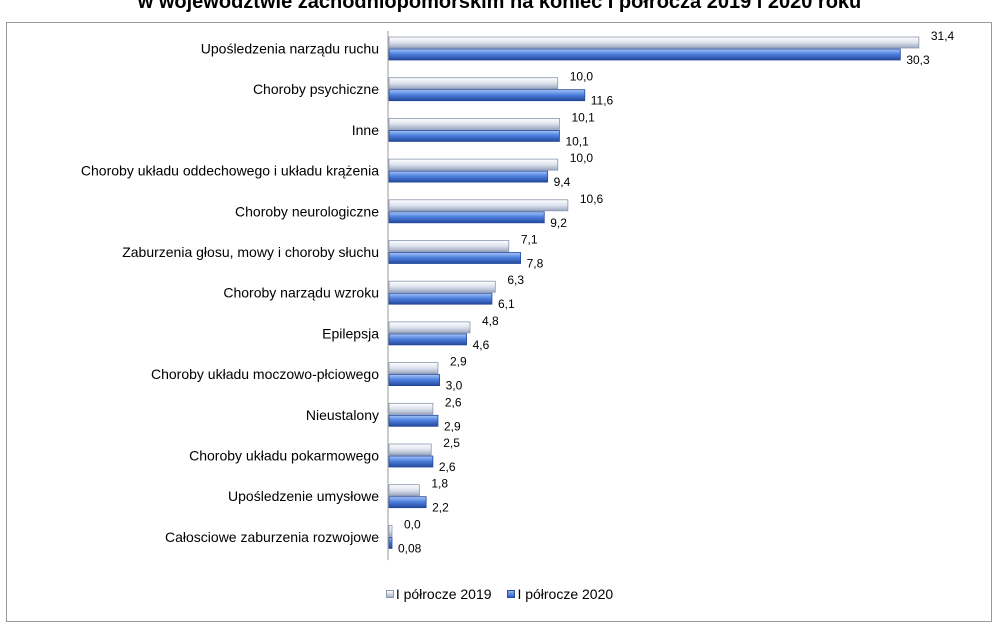 This screenshot has width=999, height=622. Describe the element at coordinates (316, 89) in the screenshot. I see `category-label: Choroby psychiczne` at that location.